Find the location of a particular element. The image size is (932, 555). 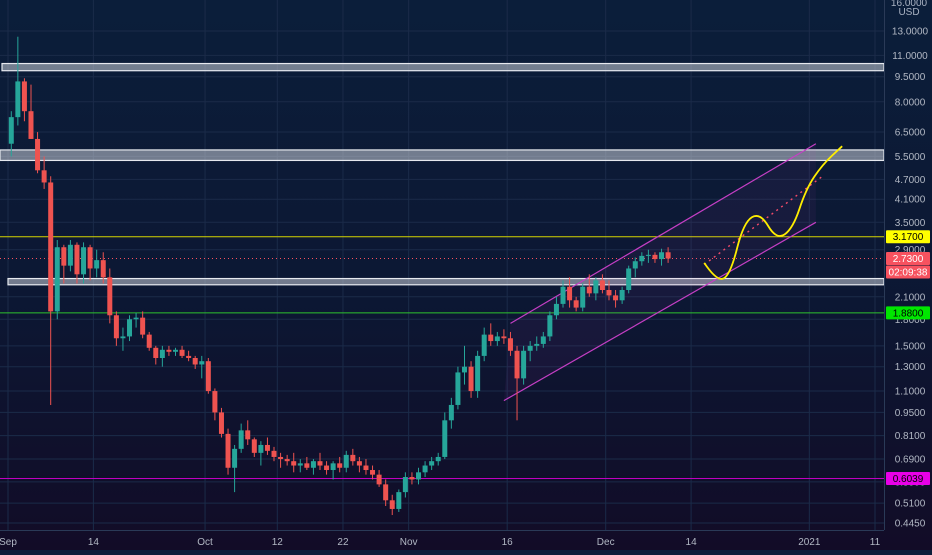

time-tick-label: 2021 is located at coordinates (809, 542).